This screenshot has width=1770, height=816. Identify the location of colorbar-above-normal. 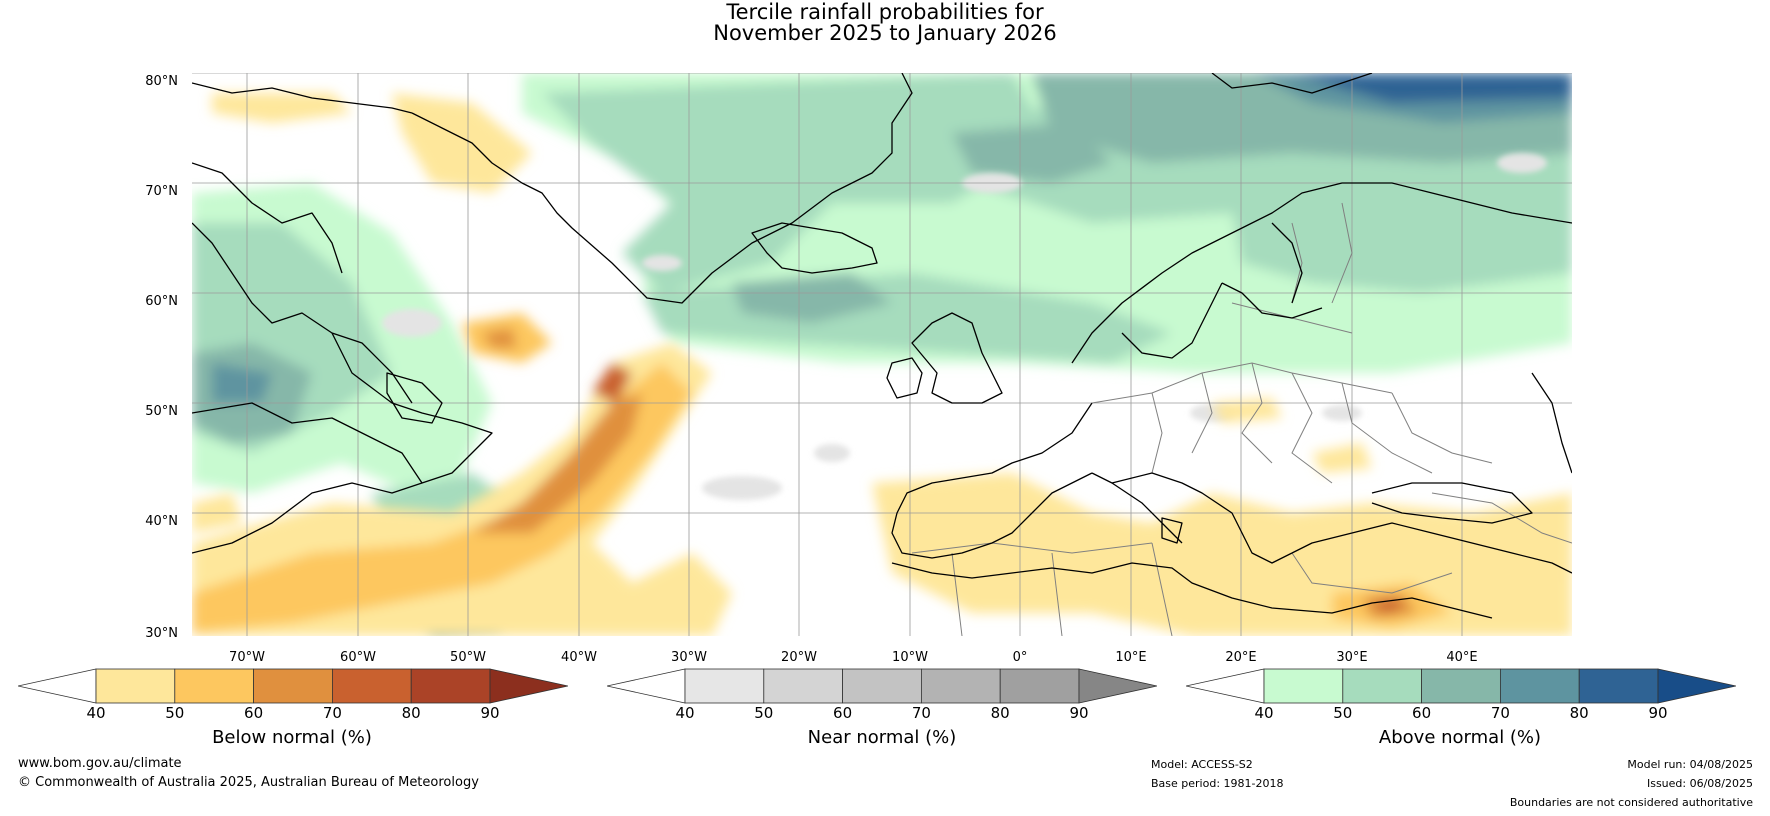
(1461, 688).